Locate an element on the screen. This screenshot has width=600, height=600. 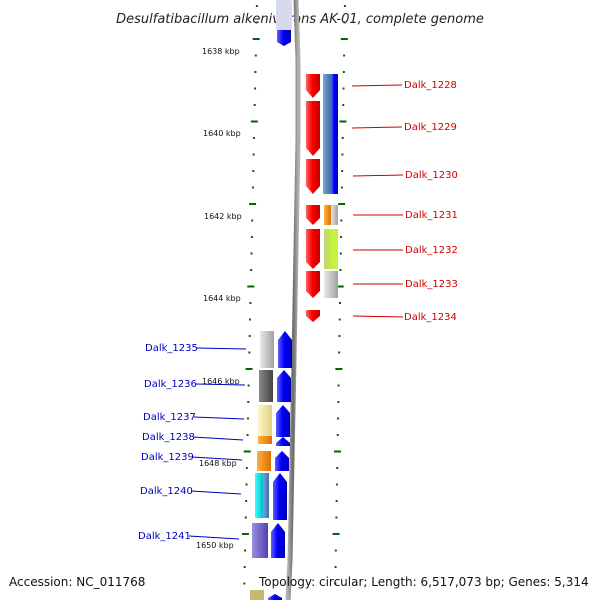
gene-label-dalk-1237: Dalk_1237 is located at coordinates (169, 417).